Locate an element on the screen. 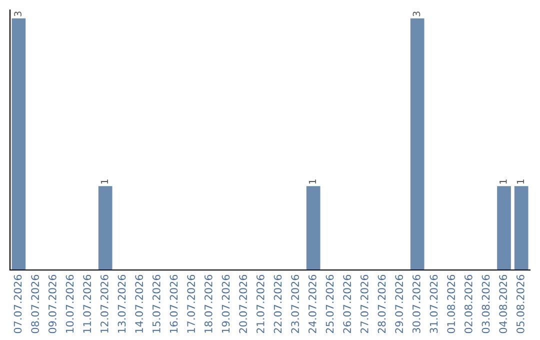 The height and width of the screenshot is (340, 540). x-tick-label: 03.08.2026 is located at coordinates (486, 304).